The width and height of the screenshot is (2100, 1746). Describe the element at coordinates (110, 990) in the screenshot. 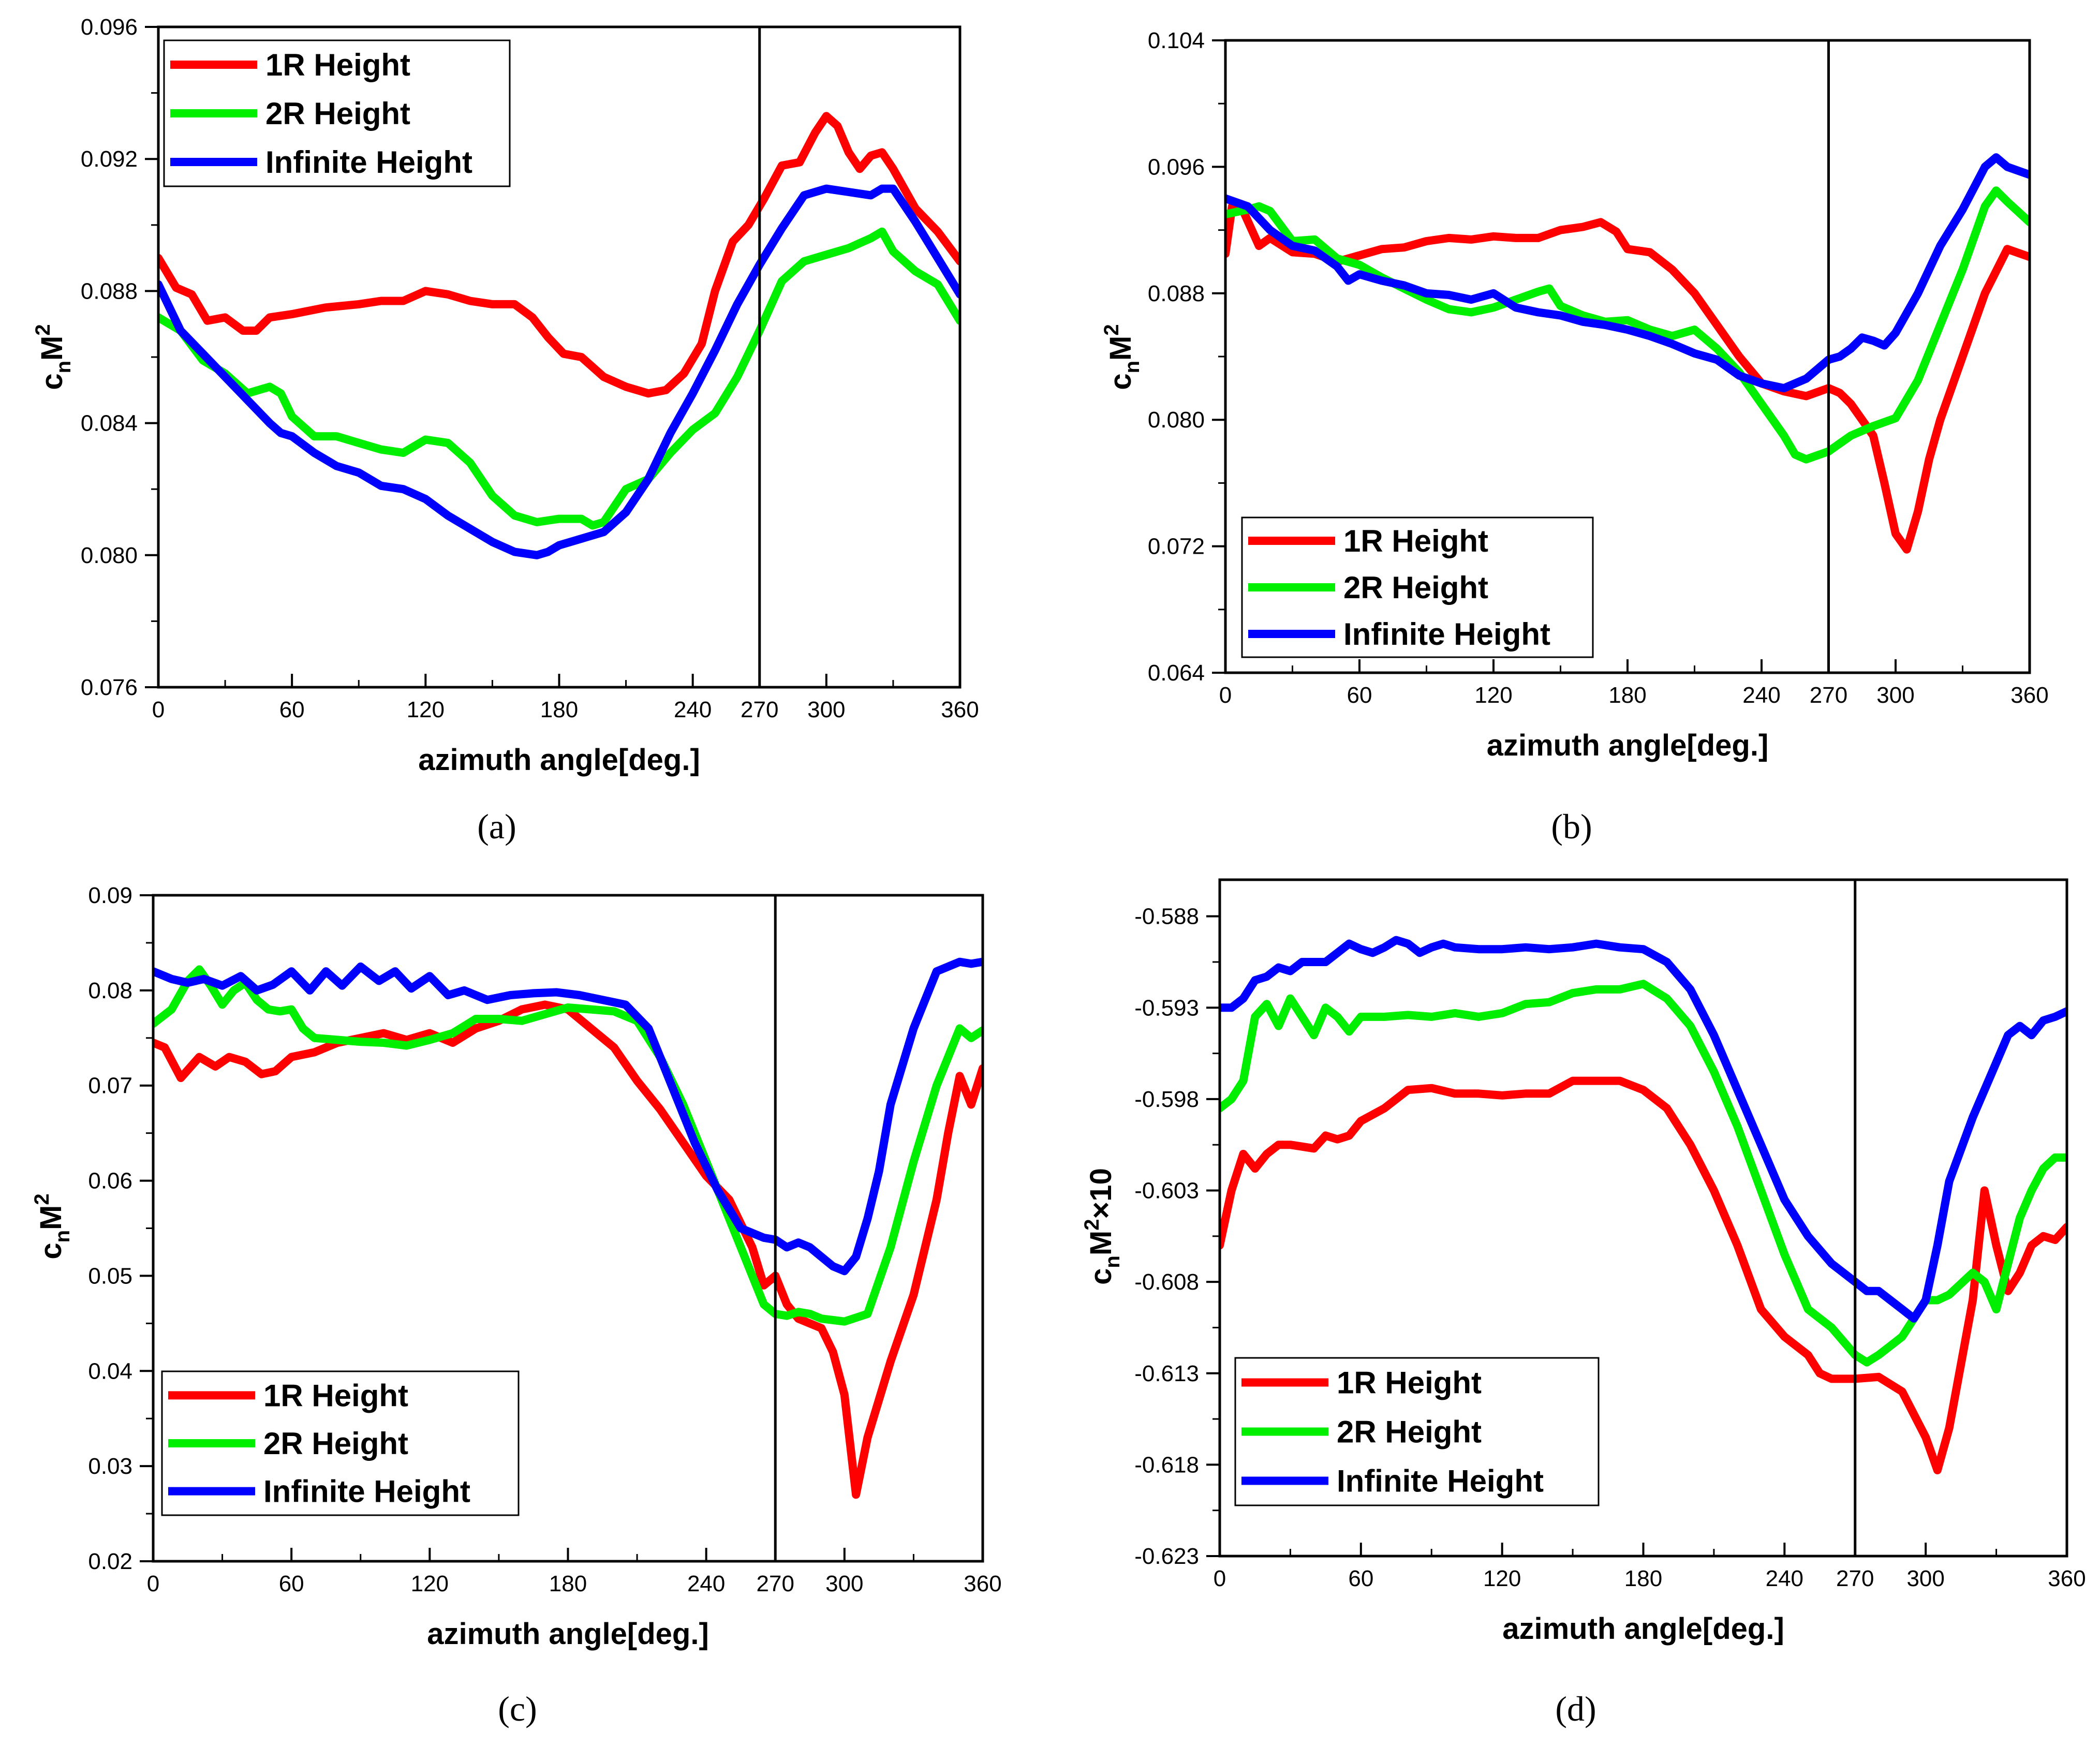

I see `y-tick-label: 0.08` at that location.